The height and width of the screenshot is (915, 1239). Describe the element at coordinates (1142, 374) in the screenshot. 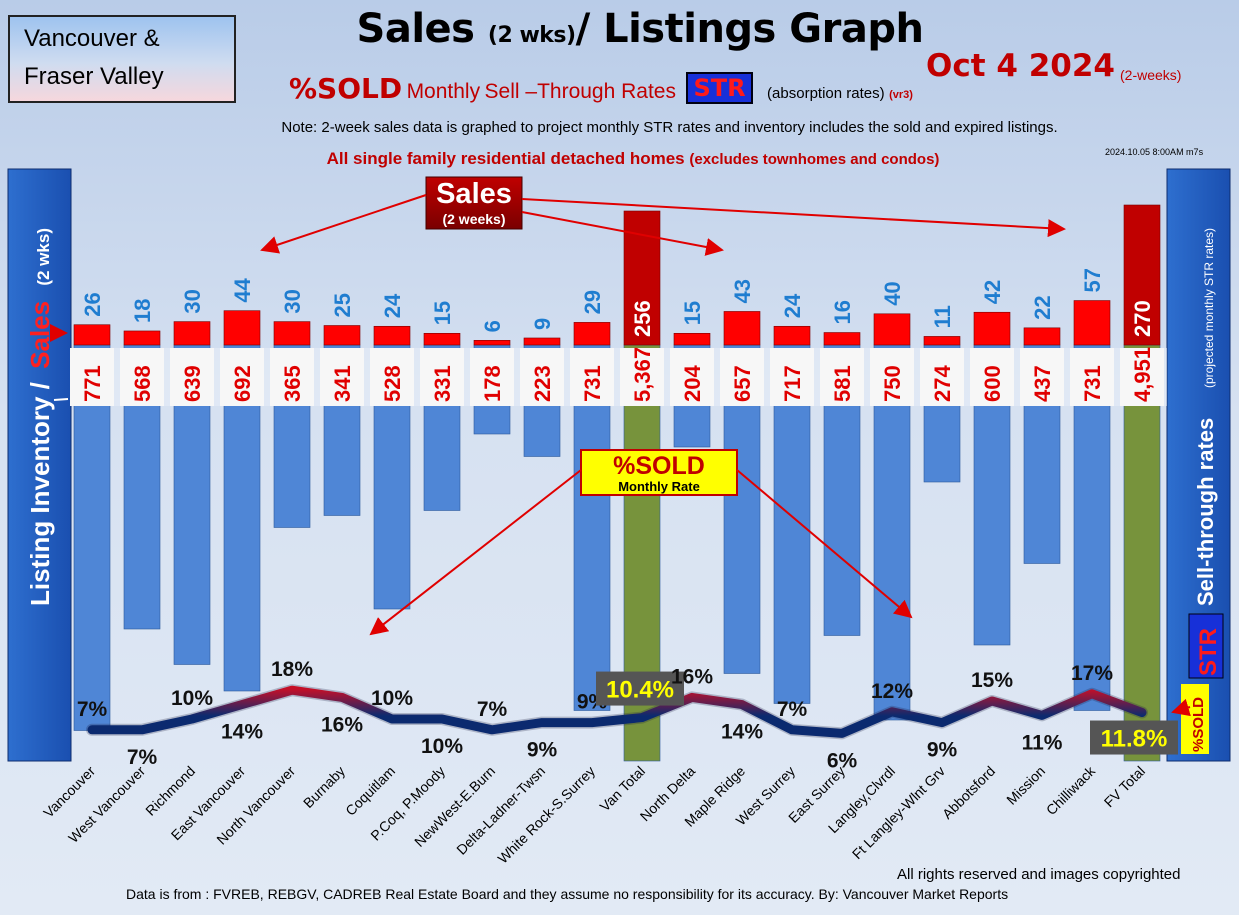

I see `inventory-value-label: 4,951` at that location.